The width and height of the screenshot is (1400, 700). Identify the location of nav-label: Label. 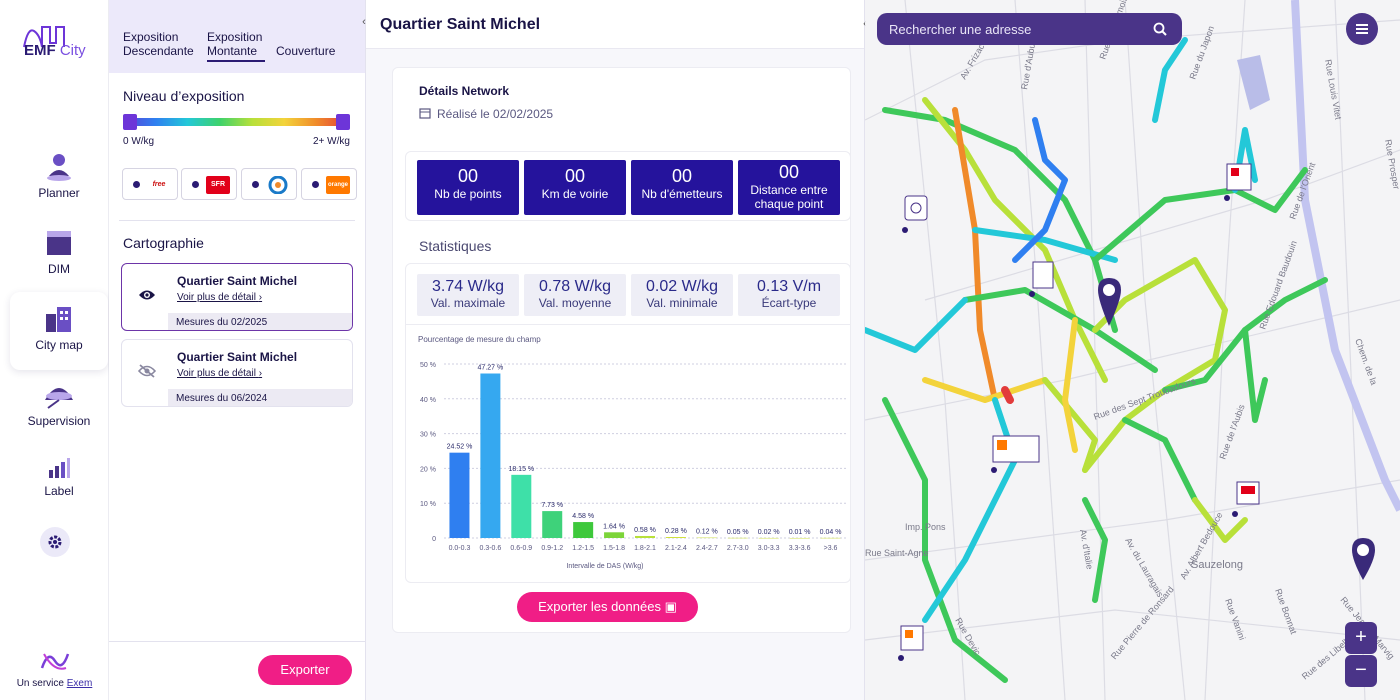
(59, 491).